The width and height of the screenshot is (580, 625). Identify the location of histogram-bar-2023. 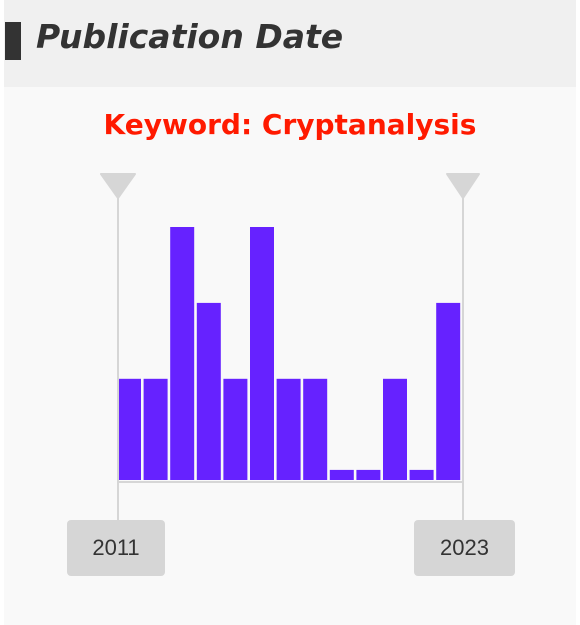
(448, 391).